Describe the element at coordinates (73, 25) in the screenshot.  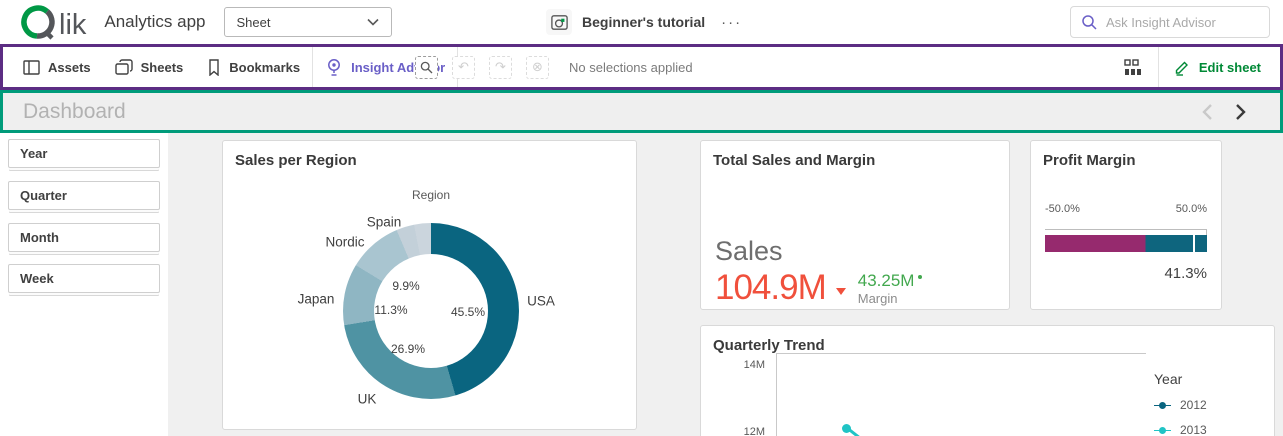
I see `qlik-logo-text: lik` at that location.